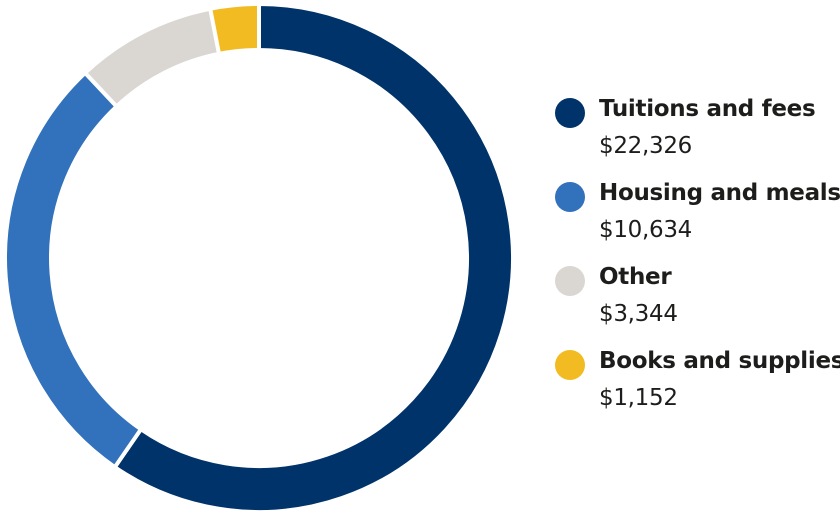  Describe the element at coordinates (73, 270) in the screenshot. I see `donut-slice-housing-and-meals` at that location.